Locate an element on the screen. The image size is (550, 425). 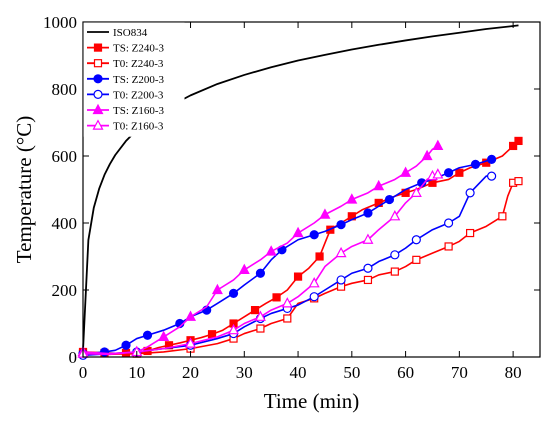
x-tick-label: 60 is located at coordinates (405, 372).